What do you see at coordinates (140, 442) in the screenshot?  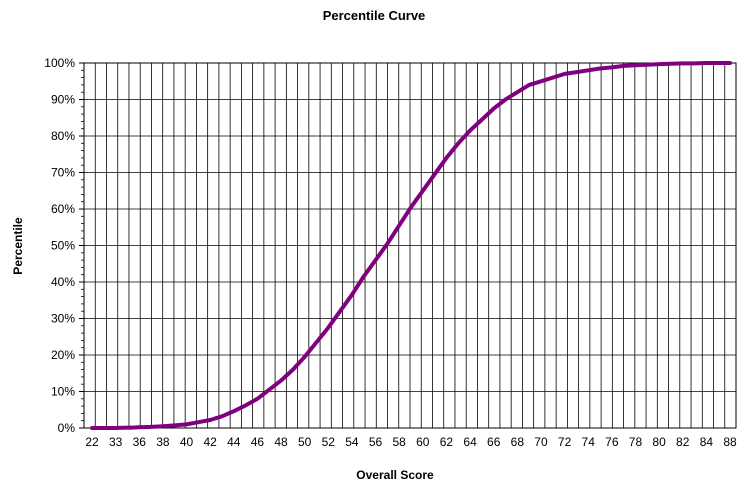 I see `x-tick-label: 36` at bounding box center [140, 442].